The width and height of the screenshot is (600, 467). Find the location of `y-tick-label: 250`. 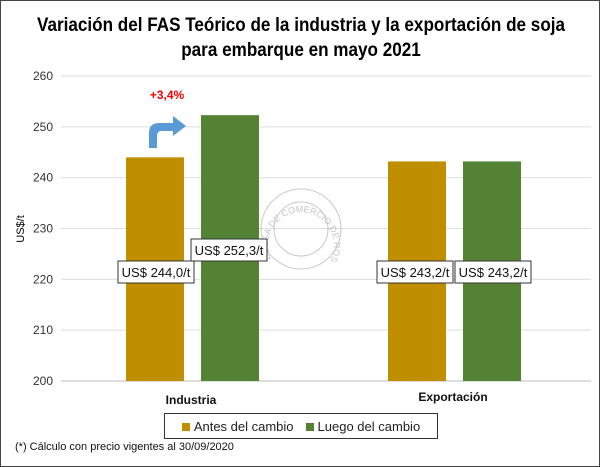

y-tick-label: 250 is located at coordinates (43, 127).